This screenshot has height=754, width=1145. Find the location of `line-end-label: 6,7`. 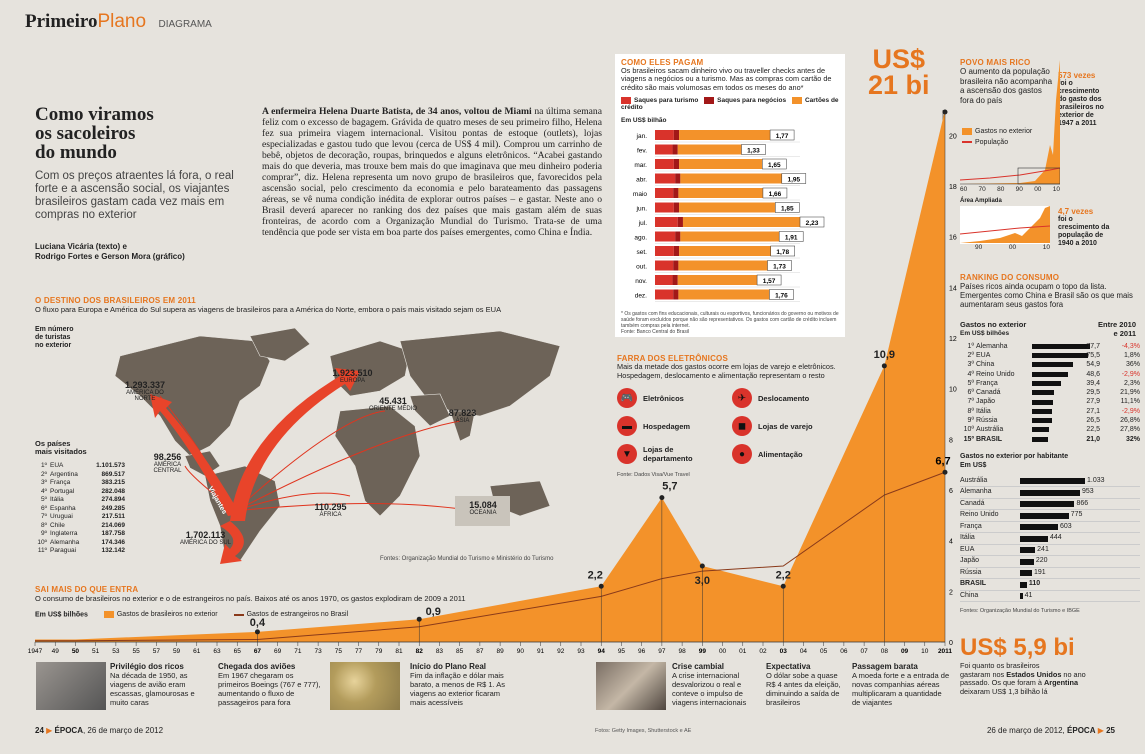

line-end-label: 6,7 is located at coordinates (942, 461).